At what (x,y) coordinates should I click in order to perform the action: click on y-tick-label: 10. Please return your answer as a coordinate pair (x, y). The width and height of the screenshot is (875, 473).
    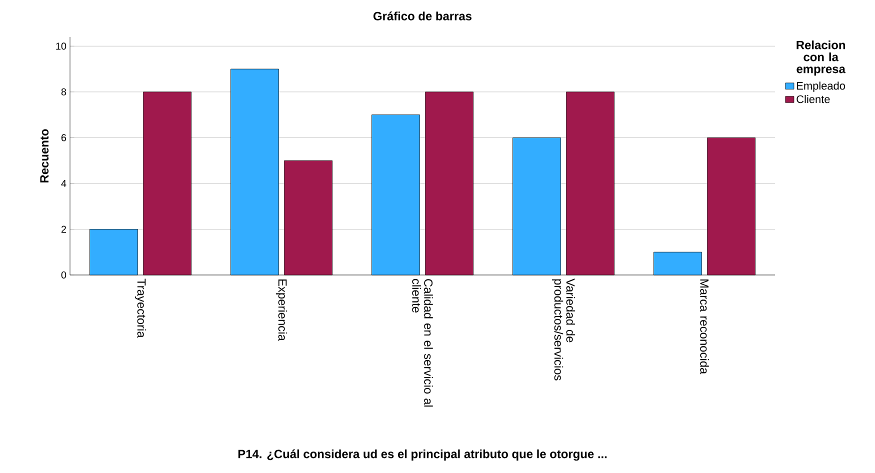
    Looking at the image, I should click on (61, 46).